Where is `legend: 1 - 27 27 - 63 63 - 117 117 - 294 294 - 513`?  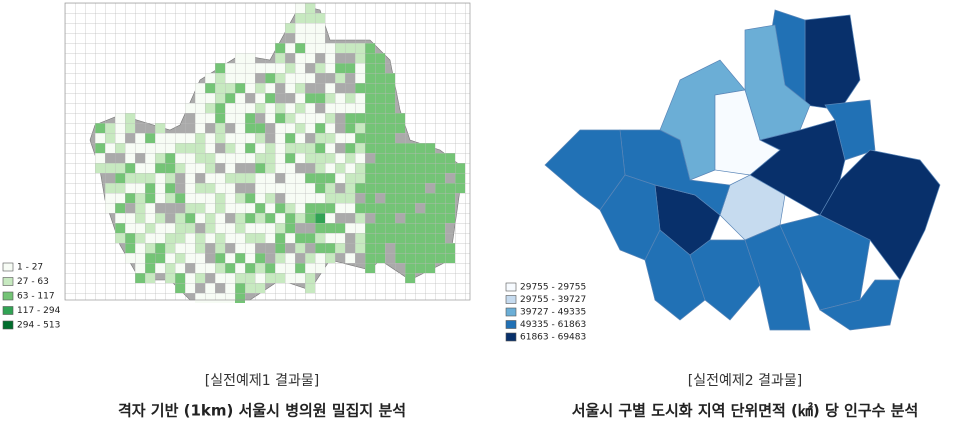 legend: 1 - 27 27 - 63 63 - 117 117 - 294 294 - 513 is located at coordinates (31, 296).